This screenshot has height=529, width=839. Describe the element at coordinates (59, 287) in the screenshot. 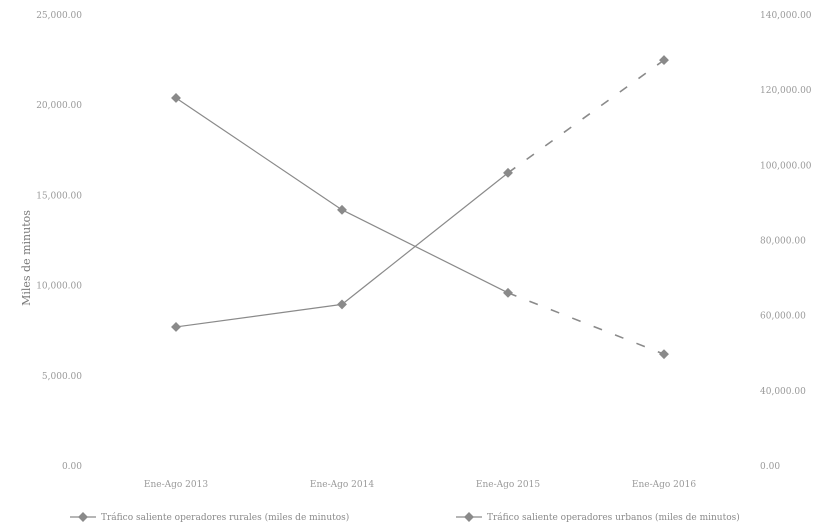

I see `y-left-tick-label: 10,000.00` at that location.